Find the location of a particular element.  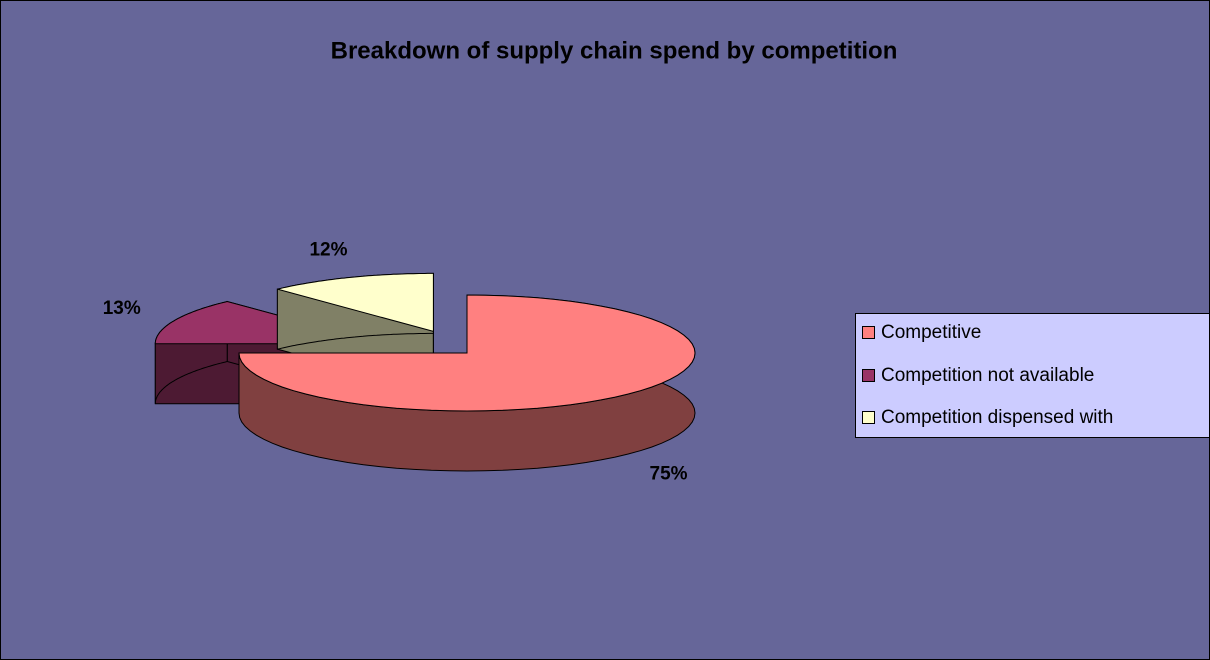

legend is located at coordinates (1032, 375).